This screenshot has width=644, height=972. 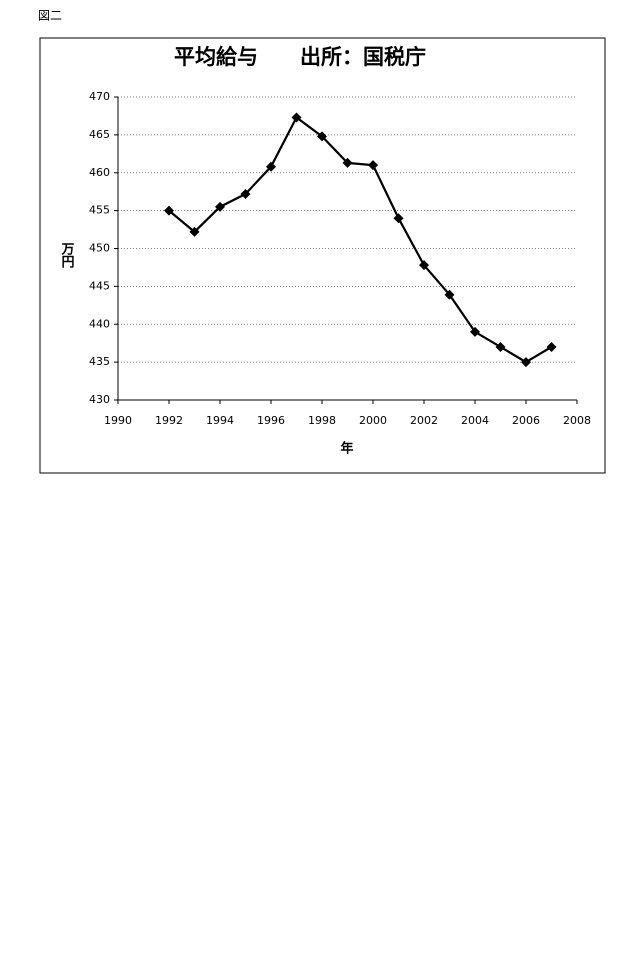 What do you see at coordinates (99, 285) in the screenshot?
I see `y-tick-label: 445` at bounding box center [99, 285].